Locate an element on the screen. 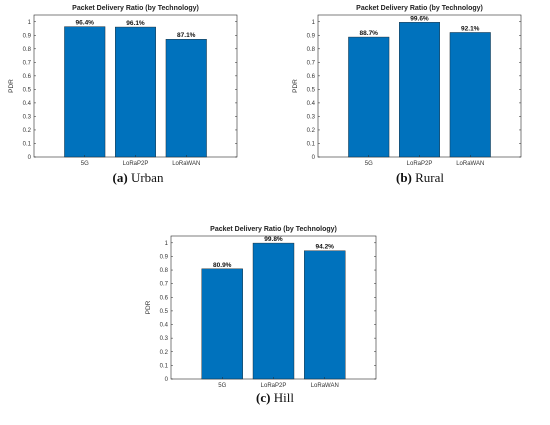 The width and height of the screenshot is (550, 425). bar-value-label: 92.1% is located at coordinates (470, 28).